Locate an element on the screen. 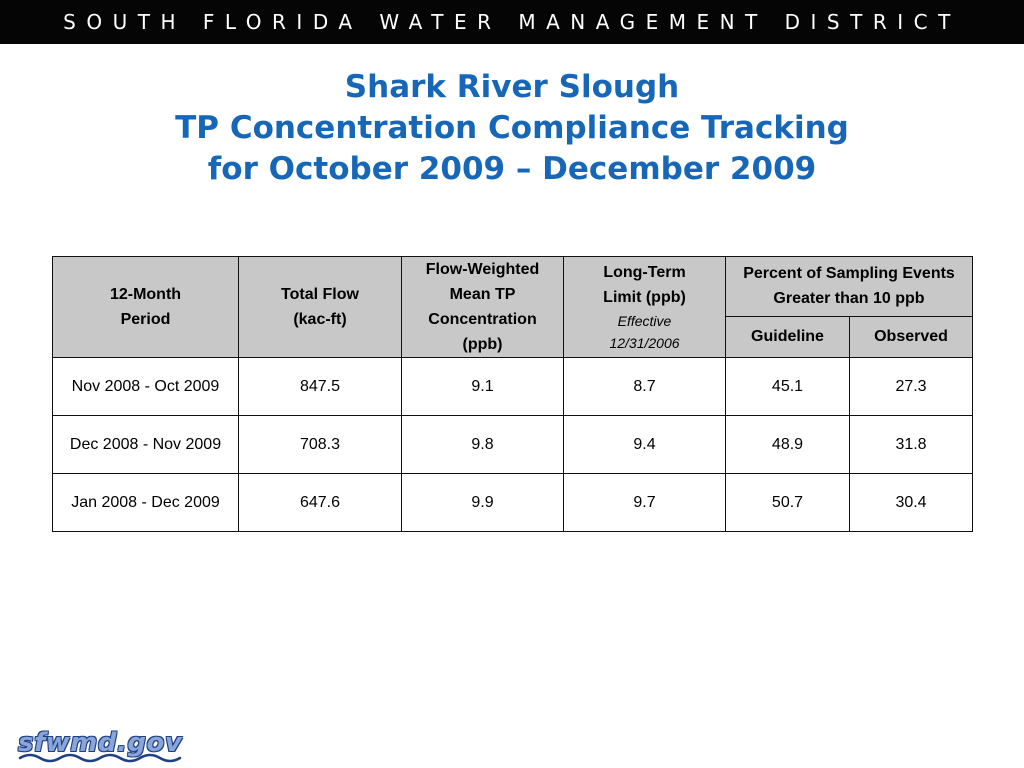  cell-long-term-limit: 9.4 is located at coordinates (644, 444).